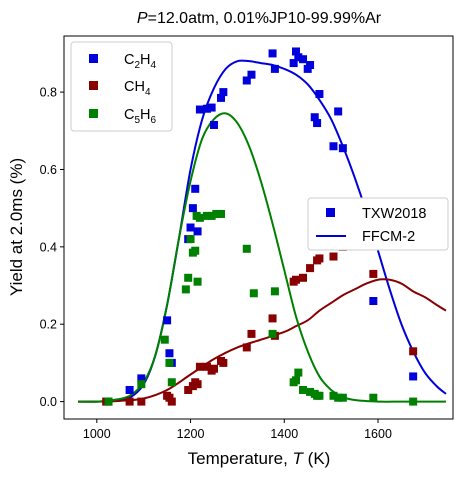 This screenshot has width=462, height=480. Describe the element at coordinates (240, 458) in the screenshot. I see `x-axis-title-main: Temperature,` at that location.